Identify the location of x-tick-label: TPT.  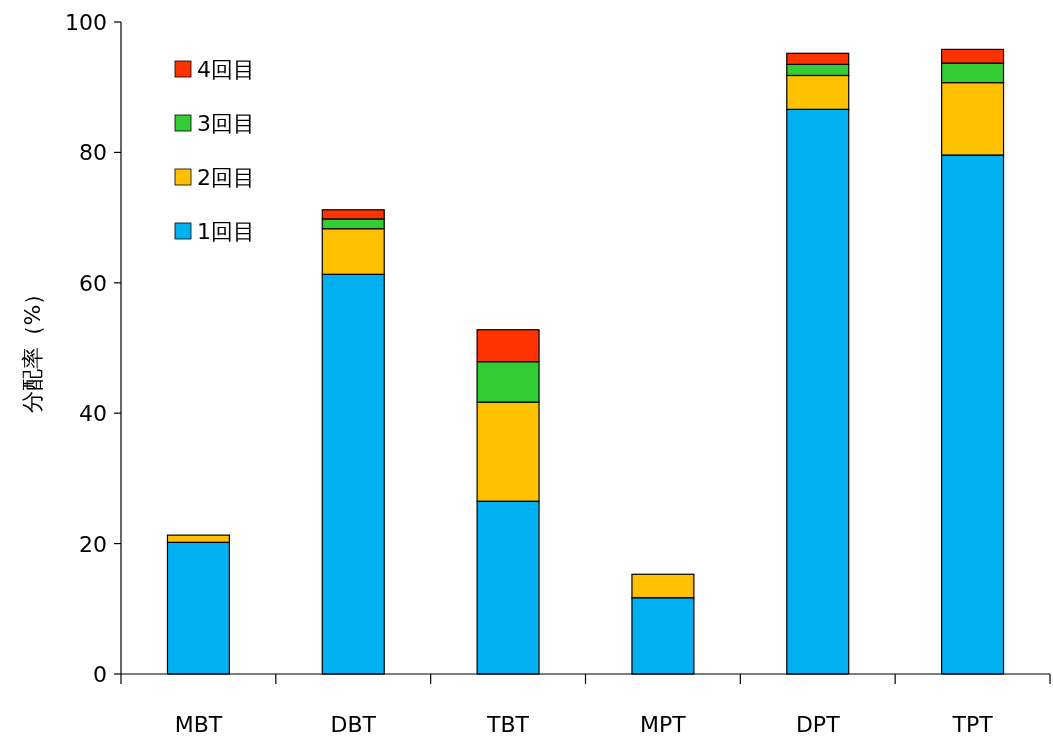
(972, 724).